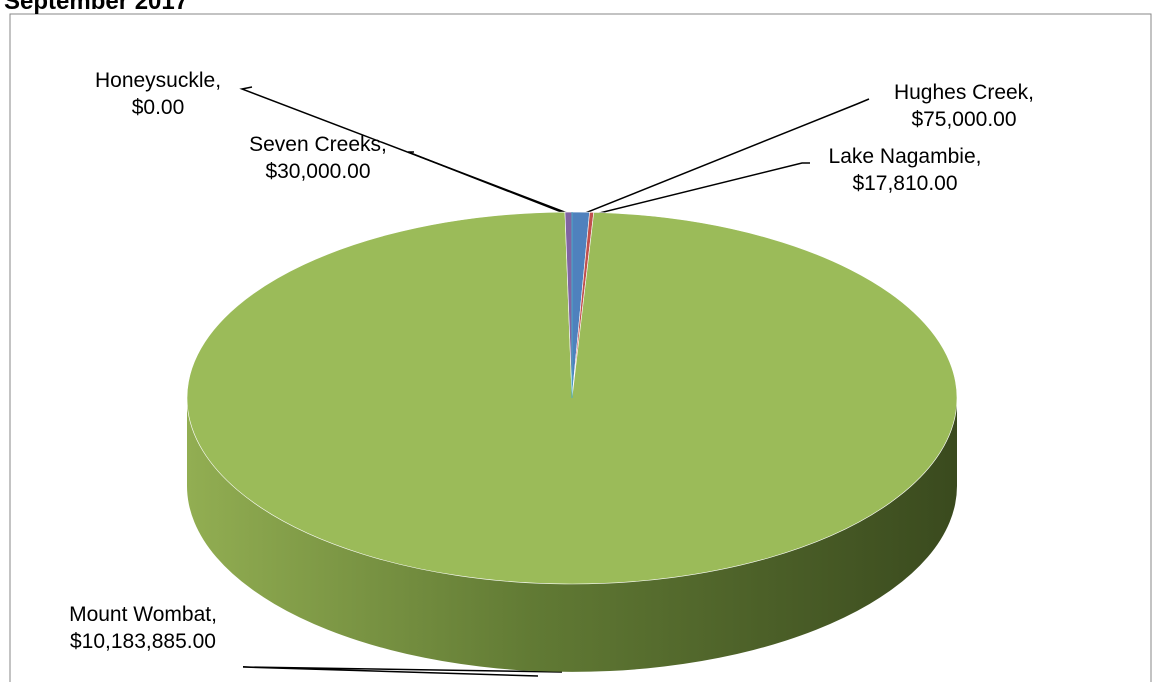 The image size is (1155, 682). I want to click on data-label-mount-wombat: Mount Wombat, $10,183,885.00, so click(143, 628).